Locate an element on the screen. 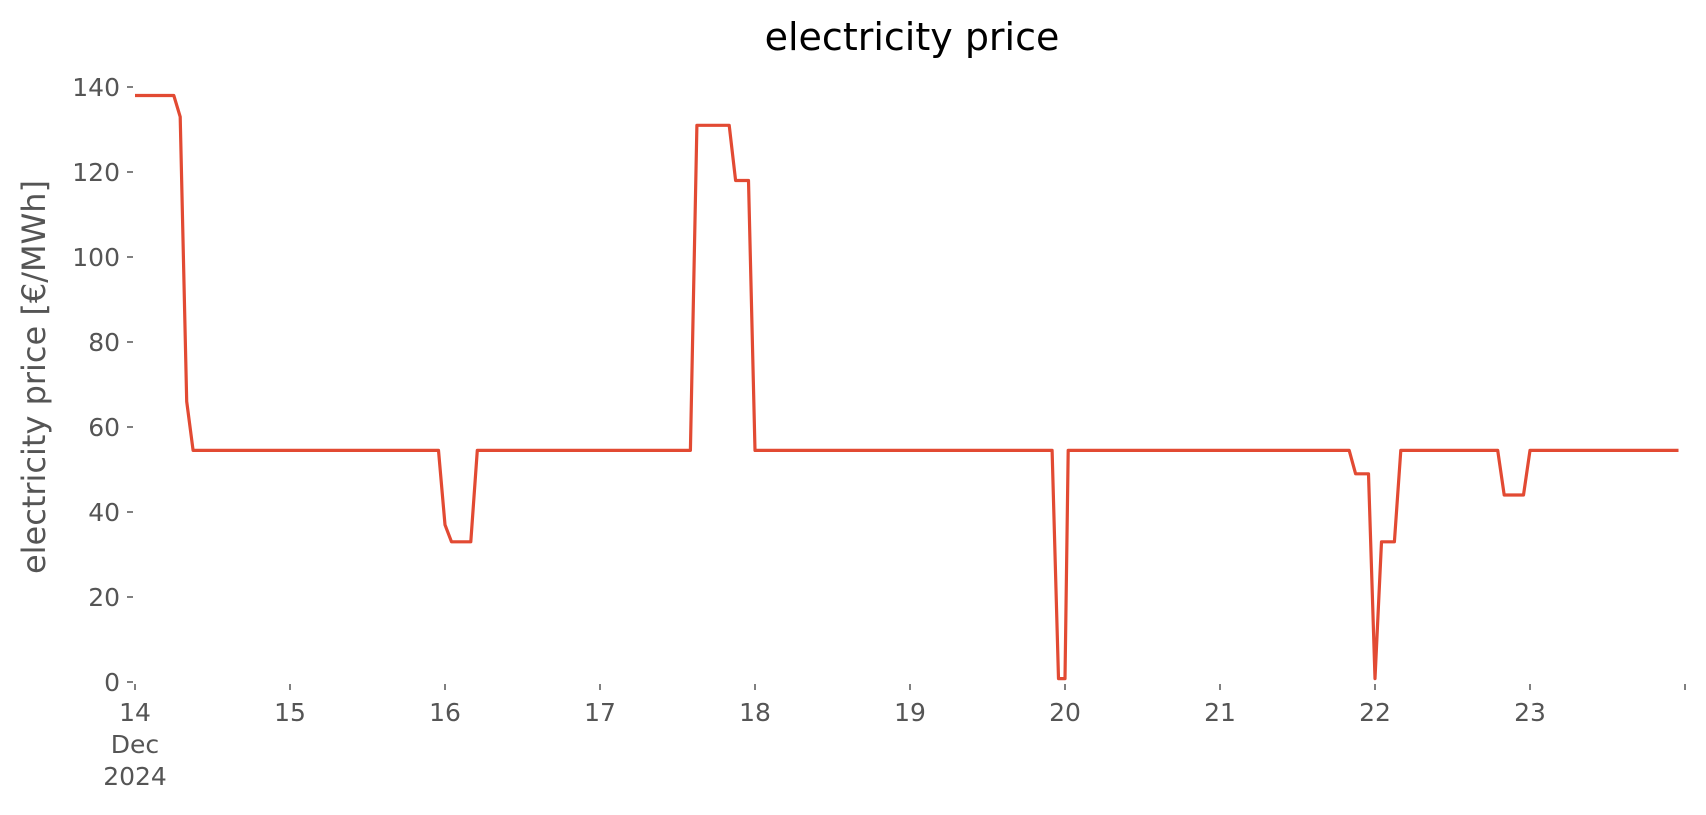  y-tick-label: 40 is located at coordinates (104, 512).